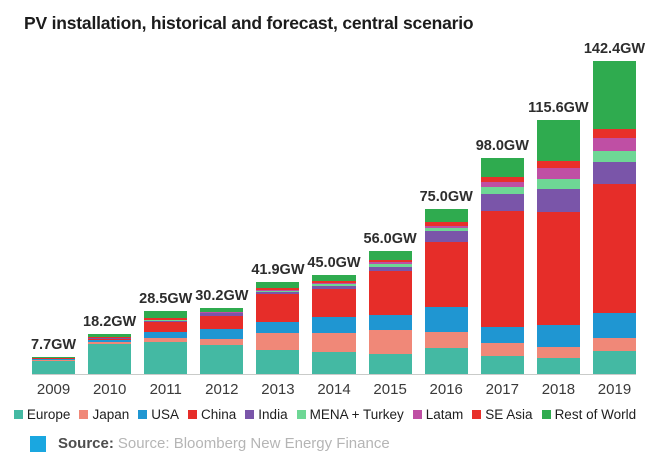 The width and height of the screenshot is (650, 469). What do you see at coordinates (166, 299) in the screenshot?
I see `bar-total-label-2011: 28.5GW` at bounding box center [166, 299].